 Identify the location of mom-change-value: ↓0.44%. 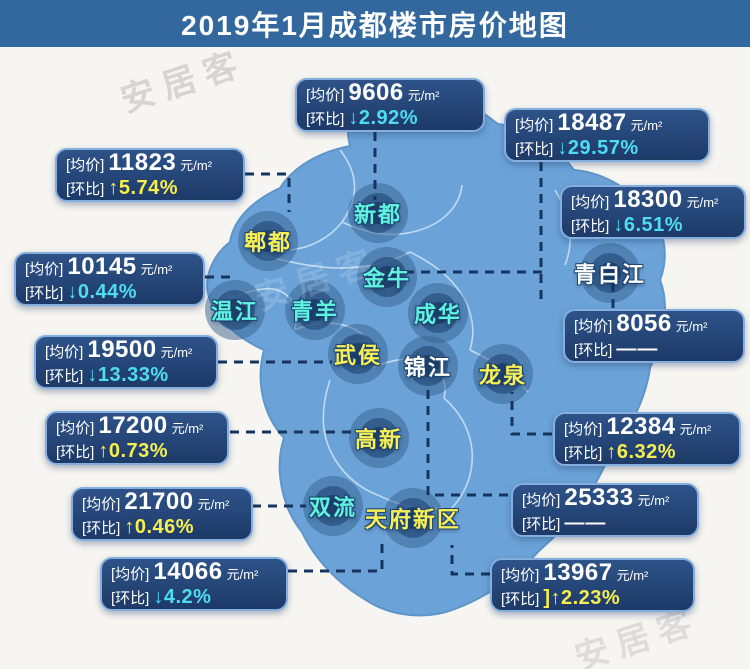
(102, 291).